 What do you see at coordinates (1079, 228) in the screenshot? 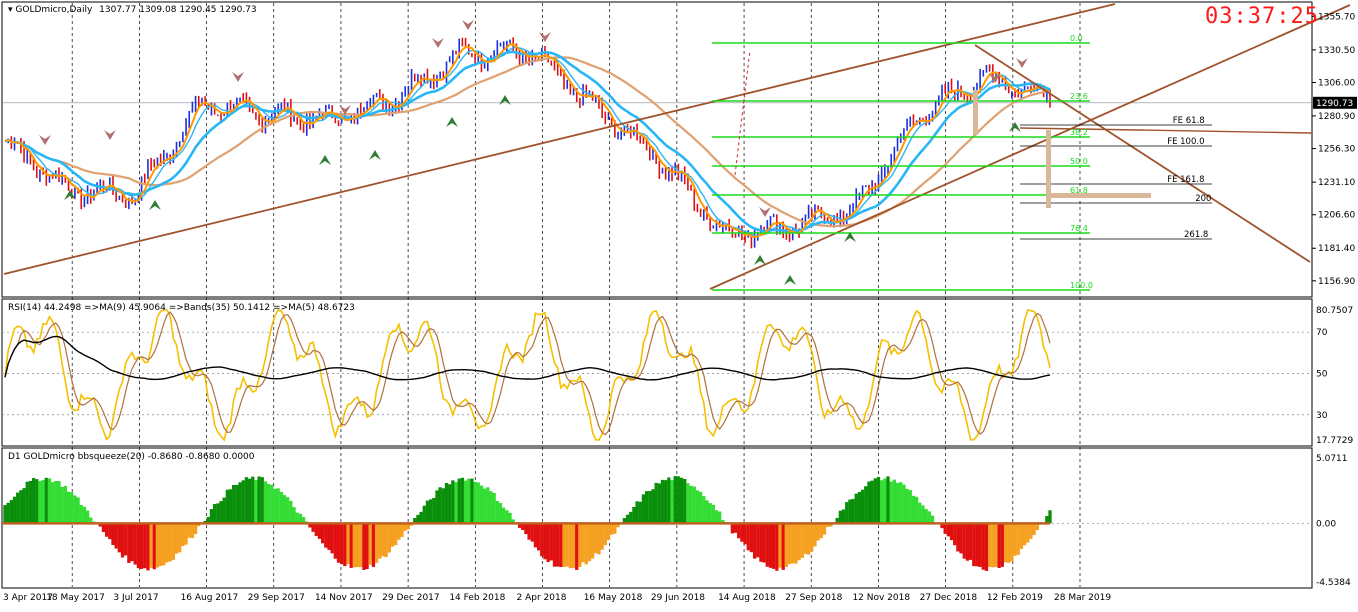
I see `fibo-label: 76.4` at bounding box center [1079, 228].